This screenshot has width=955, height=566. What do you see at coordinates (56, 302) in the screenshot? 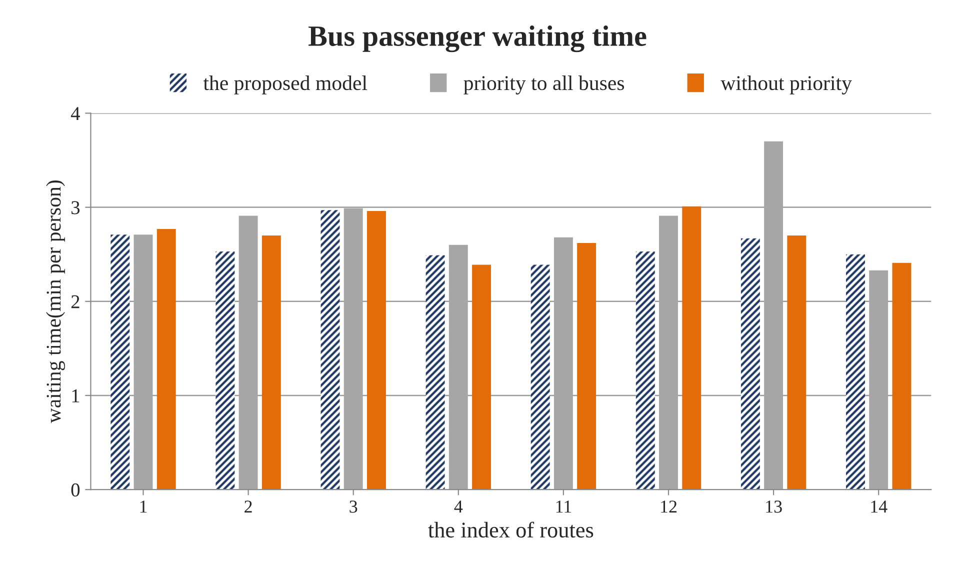
I see `y-axis-title: waiting time(min per person)` at bounding box center [56, 302].